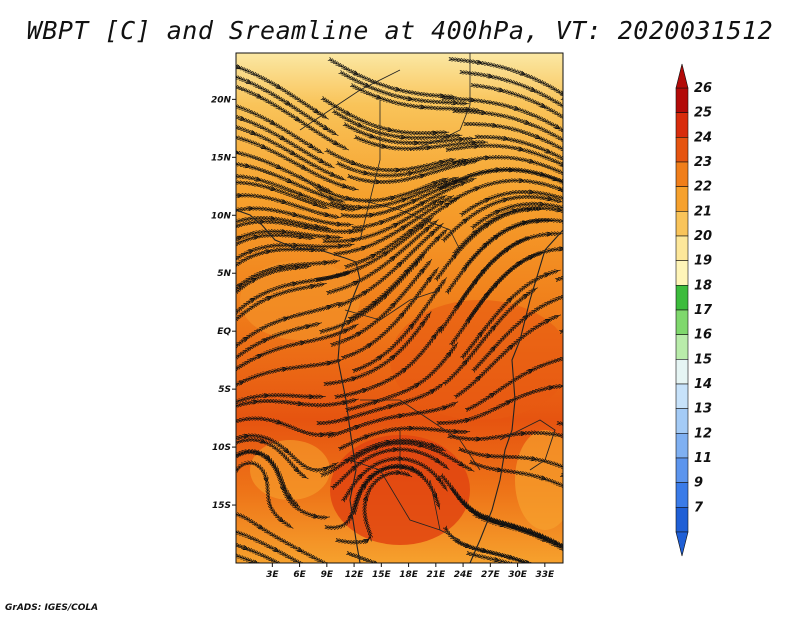 This screenshot has height=618, width=800. What do you see at coordinates (703, 113) in the screenshot?
I see `colorbar-label: 25` at bounding box center [703, 113].